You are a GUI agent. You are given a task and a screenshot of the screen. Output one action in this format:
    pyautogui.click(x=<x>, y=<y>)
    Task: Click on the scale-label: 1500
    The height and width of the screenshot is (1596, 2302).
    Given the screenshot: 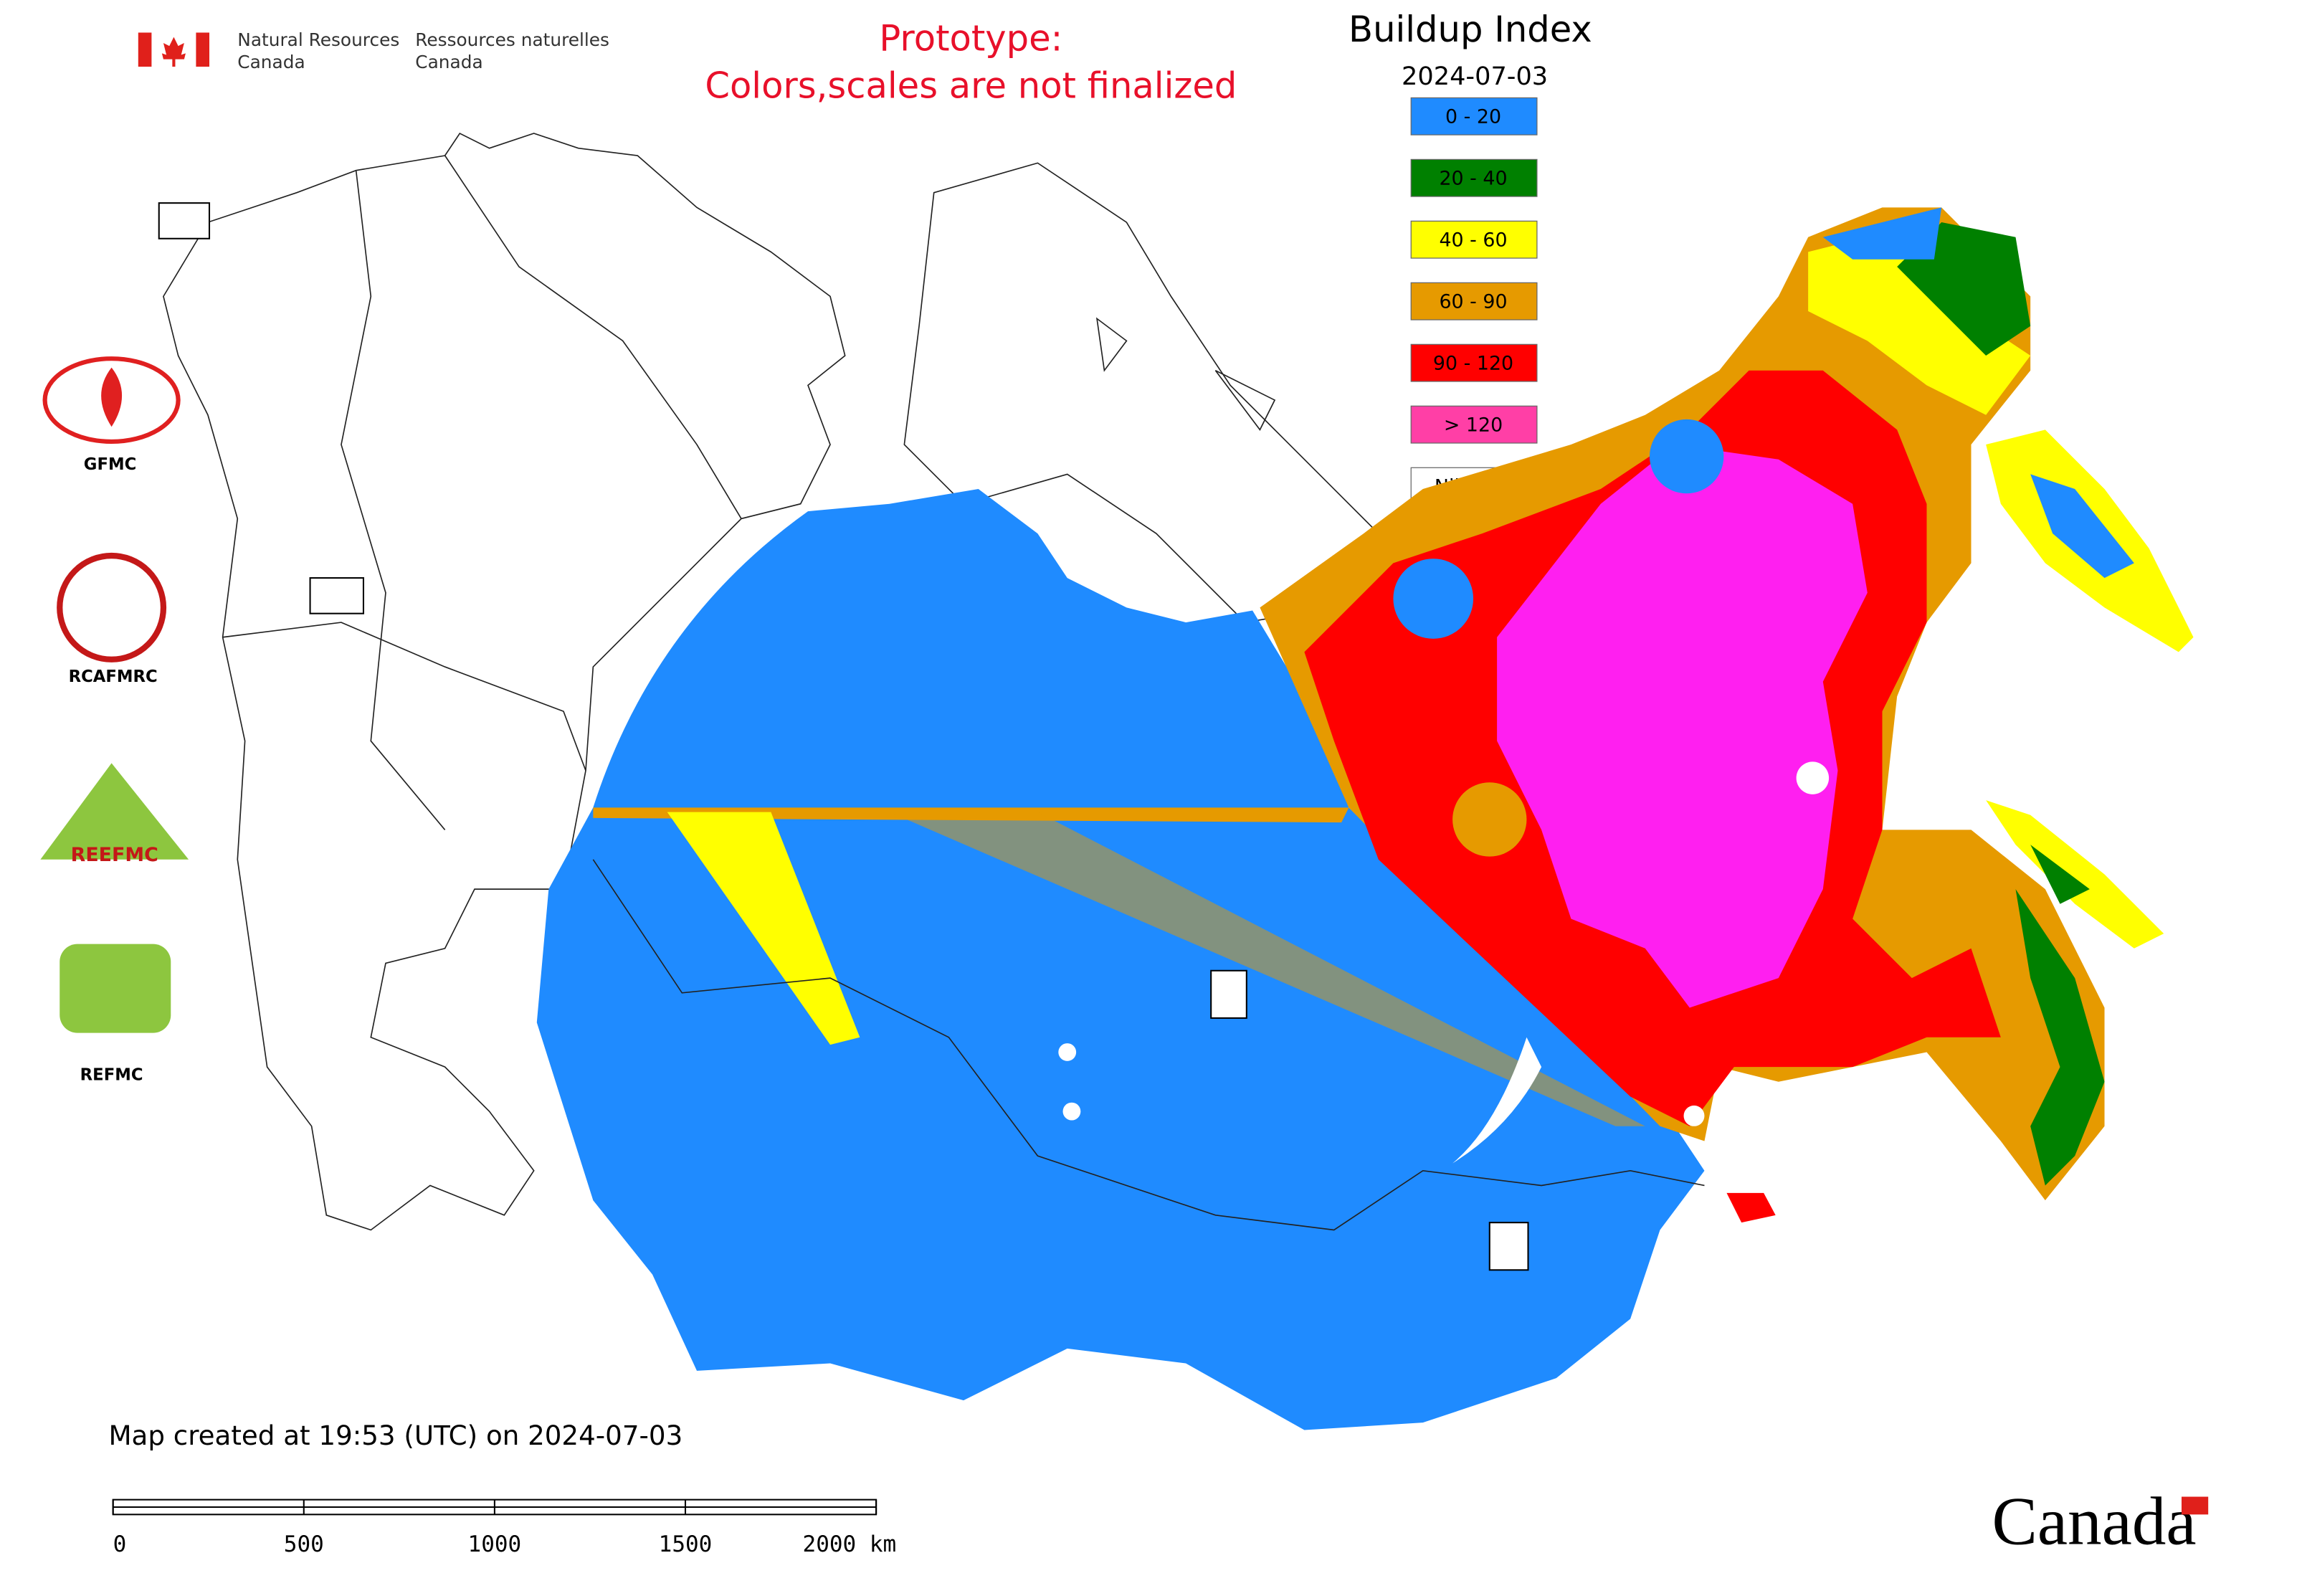 What is the action you would take?
    pyautogui.click(x=686, y=1544)
    